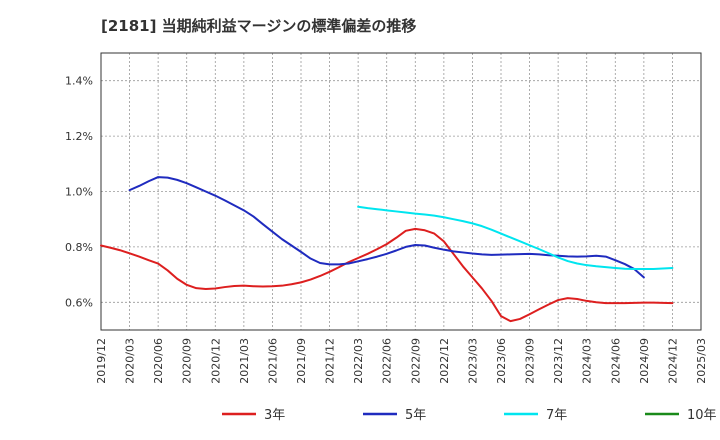  What do you see at coordinates (501, 361) in the screenshot?
I see `x-tick-label: 2023/06` at bounding box center [501, 361].